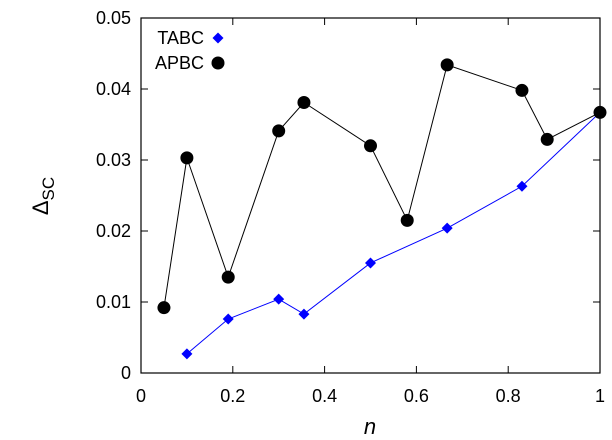 This screenshot has width=612, height=440. I want to click on legend-marker-apbc, so click(218, 63).